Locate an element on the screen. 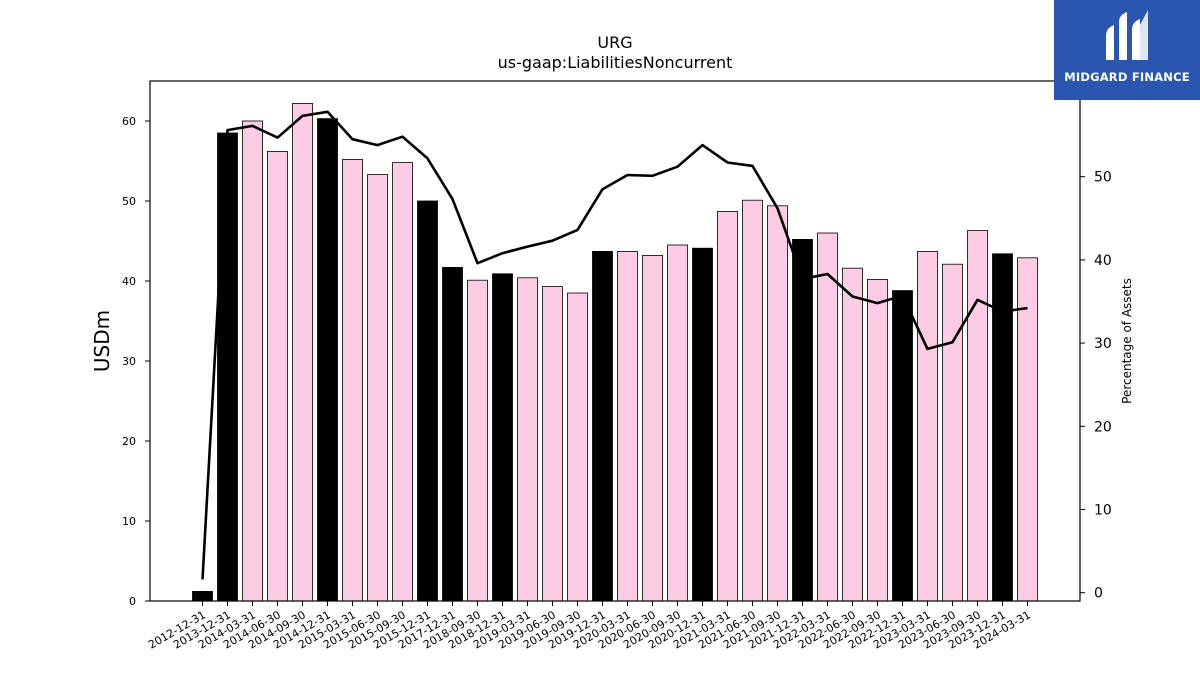 Image resolution: width=1200 pixels, height=675 pixels. y-axis-left: 0 10 20 30 40 50 60 is located at coordinates (136, 361).